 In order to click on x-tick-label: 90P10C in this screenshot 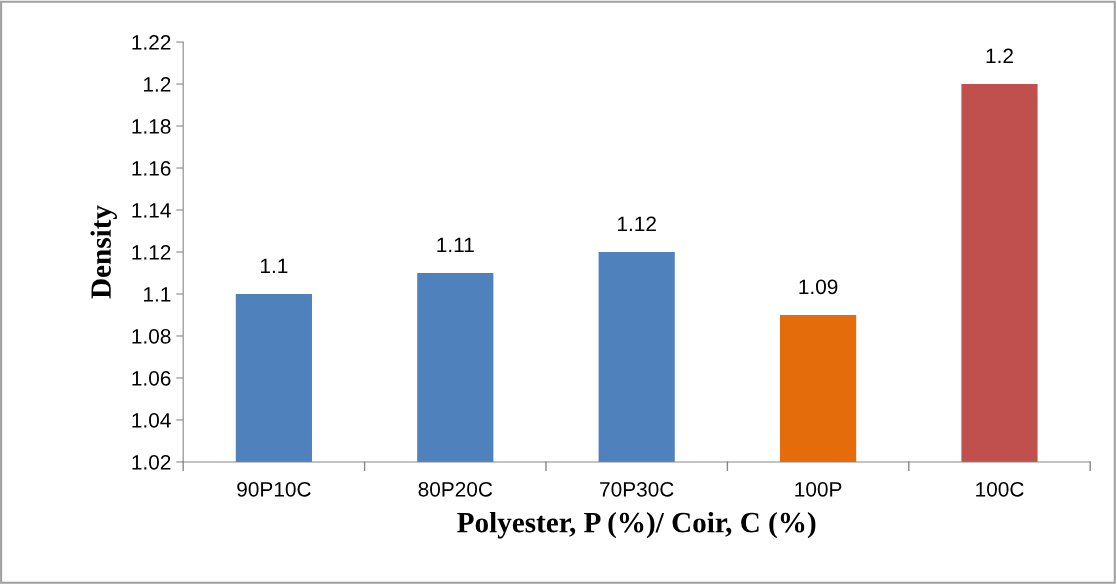, I will do `click(274, 489)`.